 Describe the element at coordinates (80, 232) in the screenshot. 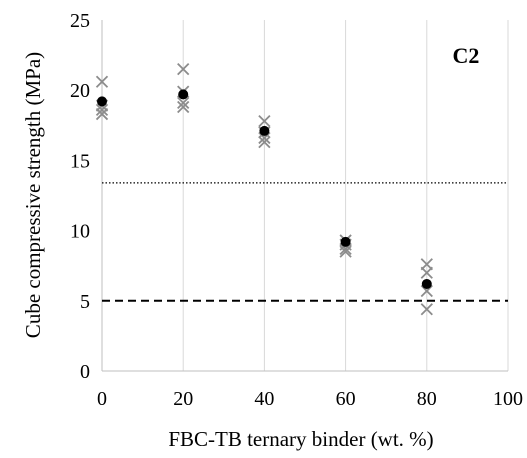

I see `y-tick-label-10: 10` at that location.